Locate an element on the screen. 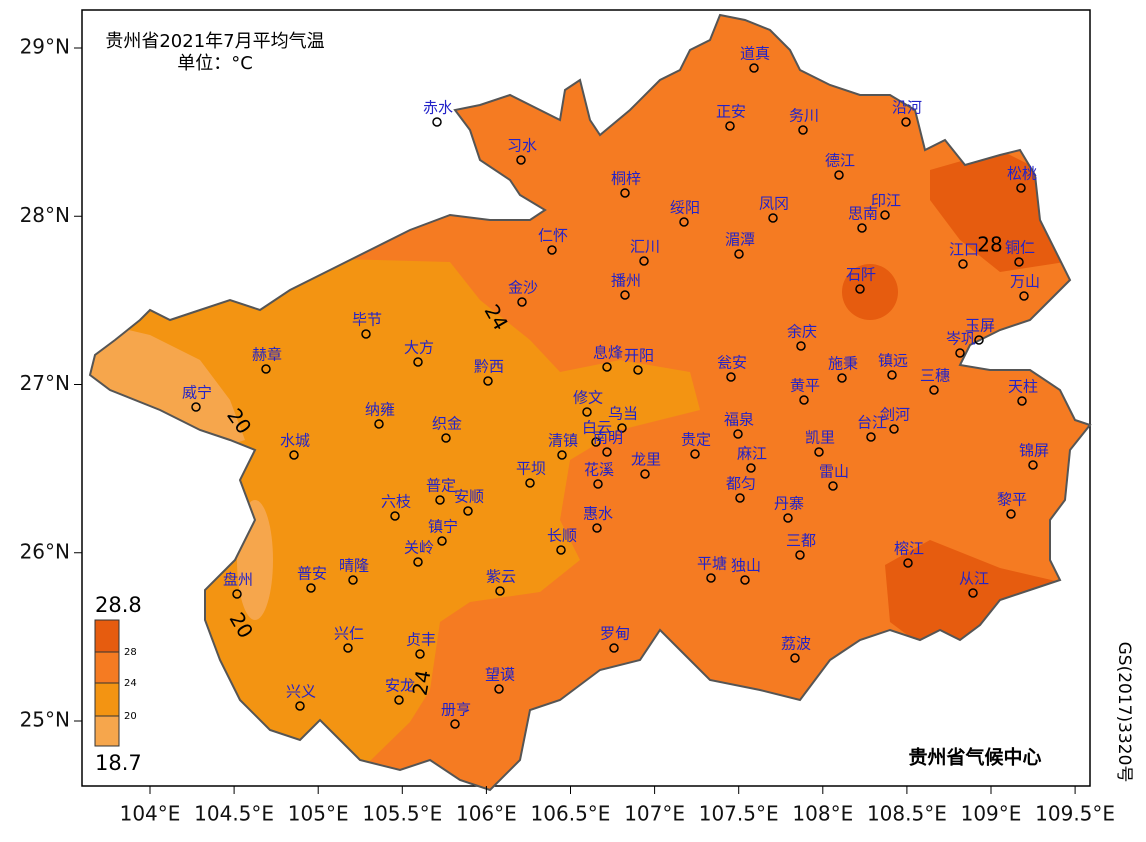 Image resolution: width=1146 pixels, height=842 pixels. legend-level: 20 is located at coordinates (130, 716).